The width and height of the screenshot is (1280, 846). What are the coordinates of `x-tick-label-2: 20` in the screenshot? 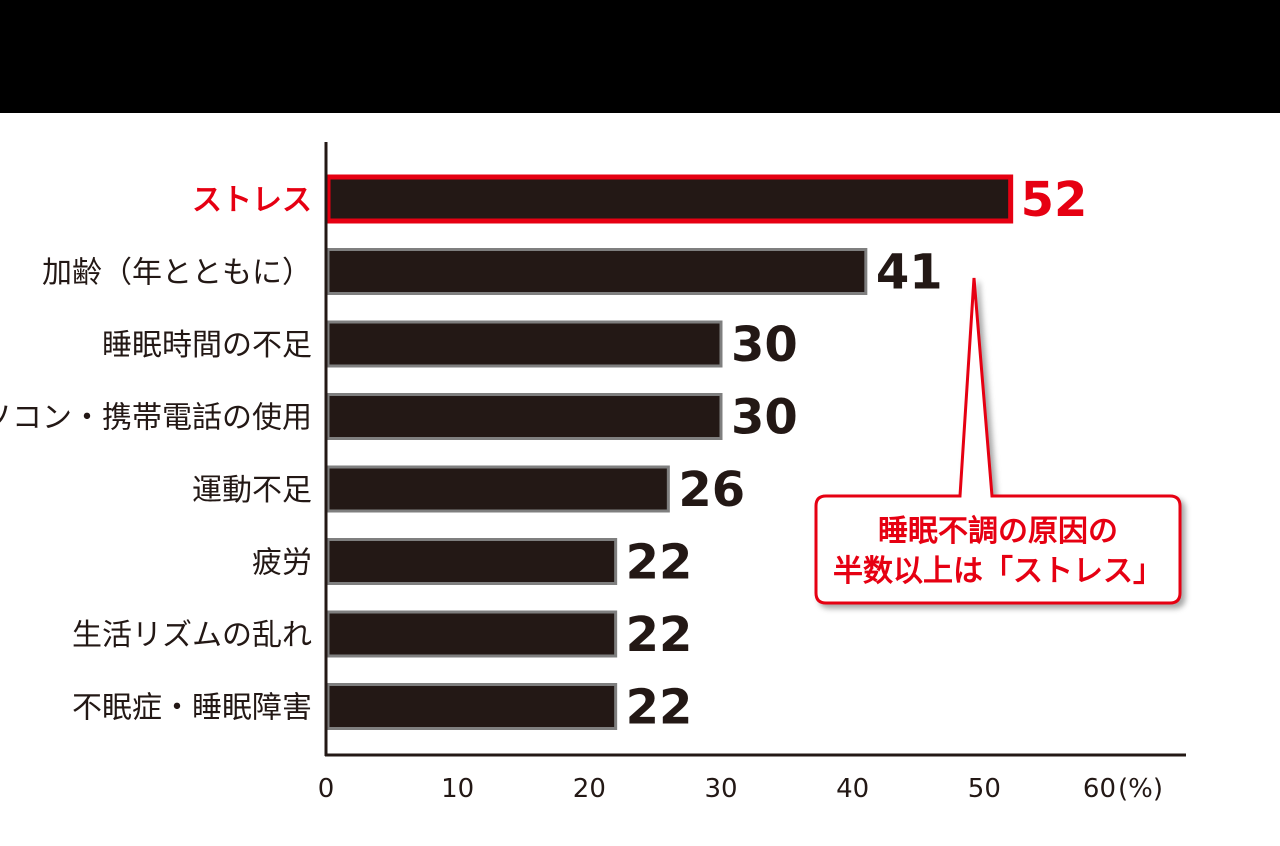 It's located at (589, 789).